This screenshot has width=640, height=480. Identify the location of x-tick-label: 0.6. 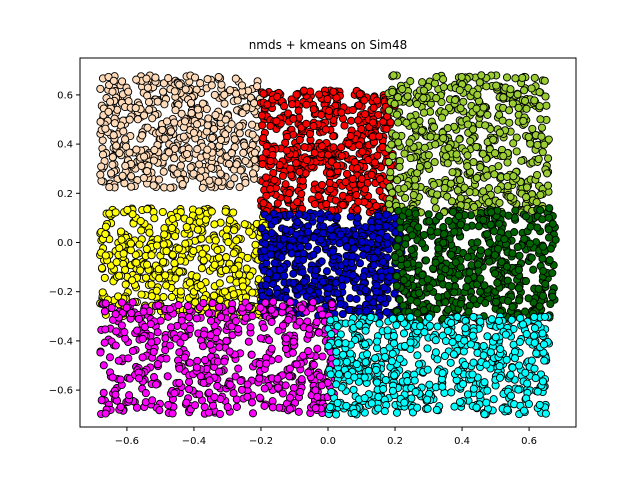
(529, 441).